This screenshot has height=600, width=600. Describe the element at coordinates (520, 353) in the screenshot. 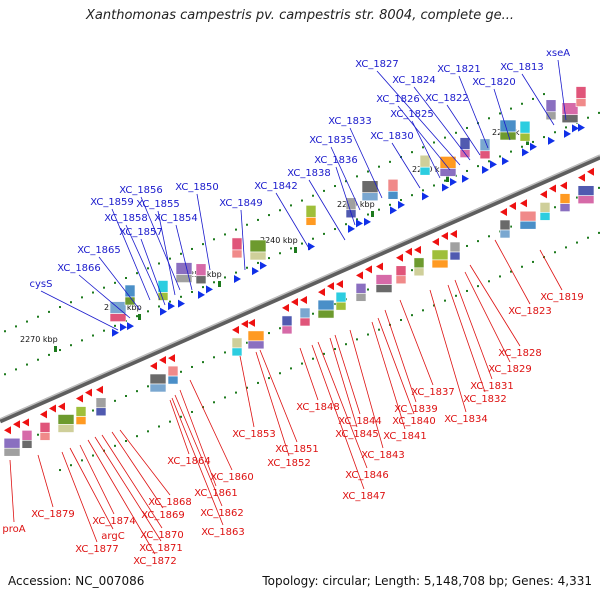

I see `reverse-gene-label: XC_1828` at that location.